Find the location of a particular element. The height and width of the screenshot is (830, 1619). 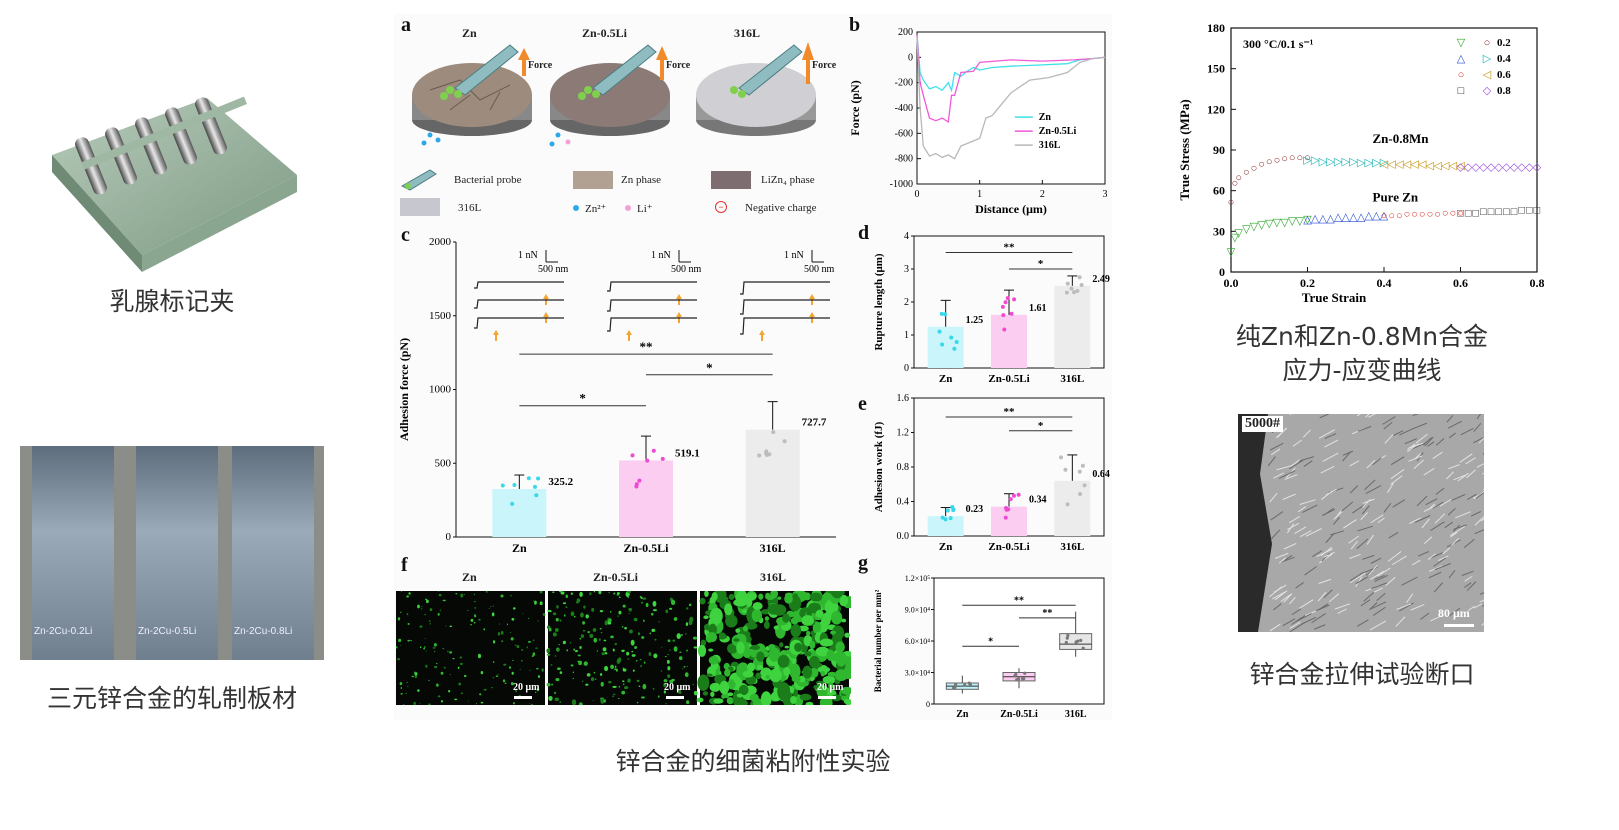

svg-text: Force is located at coordinates (678, 65).